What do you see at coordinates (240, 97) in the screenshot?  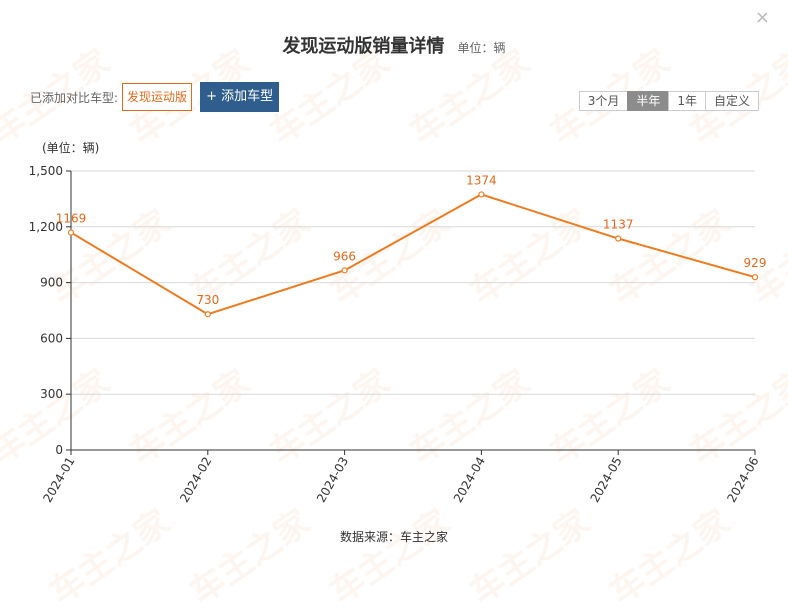 I see `add-model-button: + 添加车型` at bounding box center [240, 97].